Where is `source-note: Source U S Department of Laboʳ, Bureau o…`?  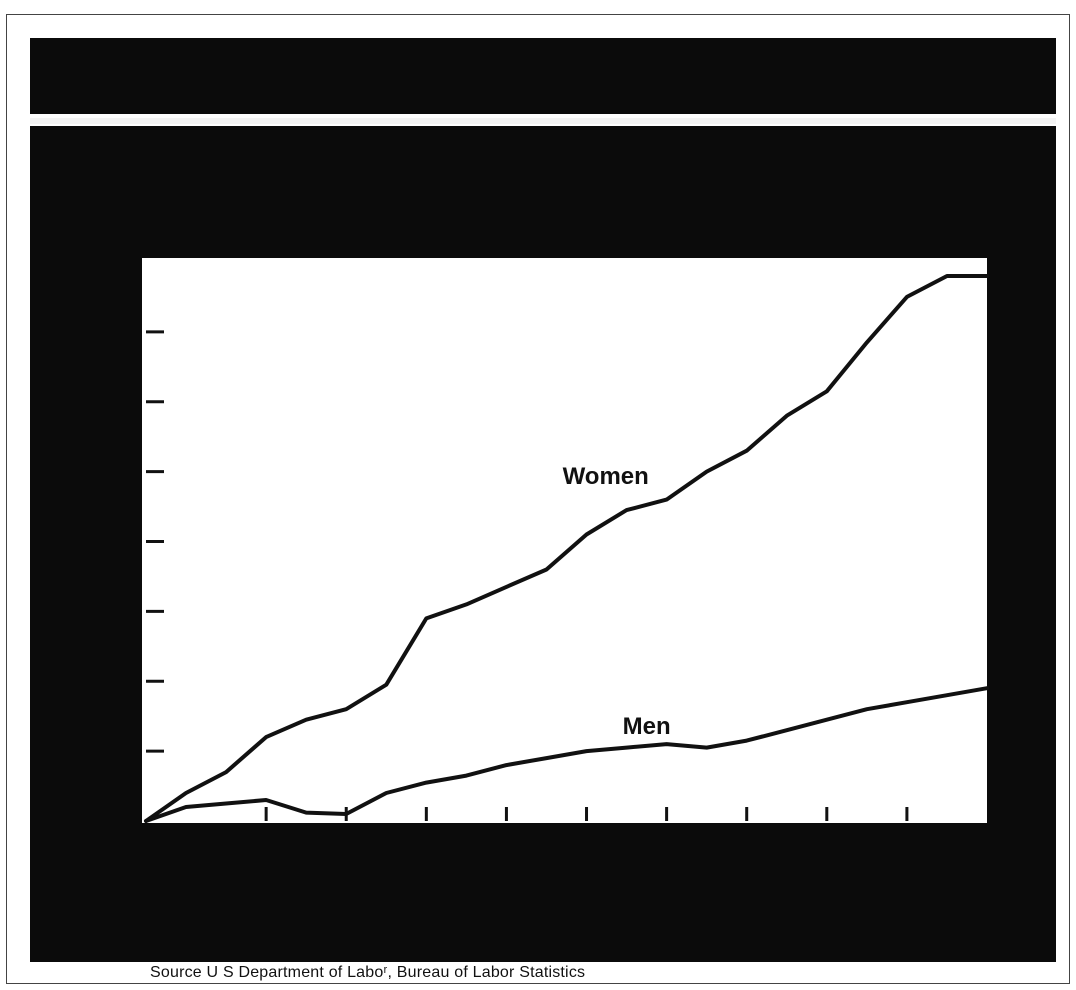 source-note: Source U S Department of Laboʳ, Bureau o… is located at coordinates (368, 972).